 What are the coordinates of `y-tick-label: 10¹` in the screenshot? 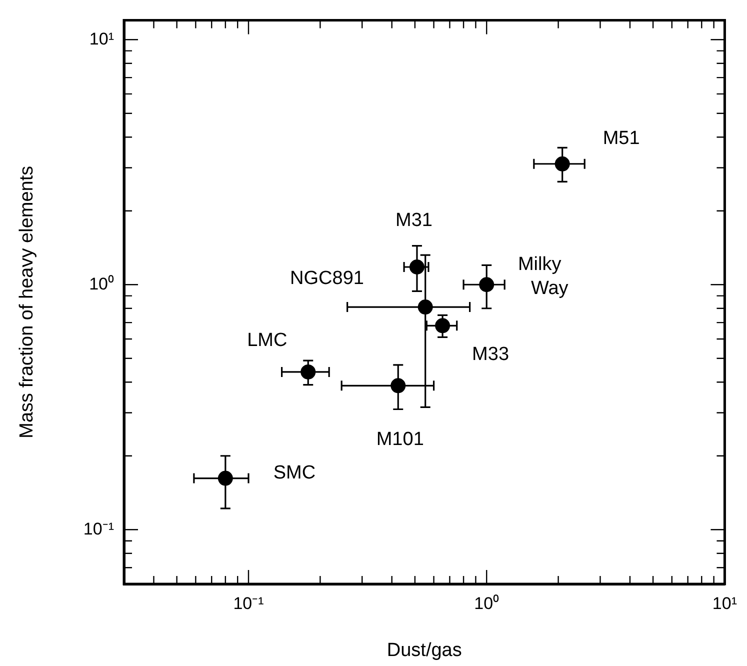 It's located at (101, 38).